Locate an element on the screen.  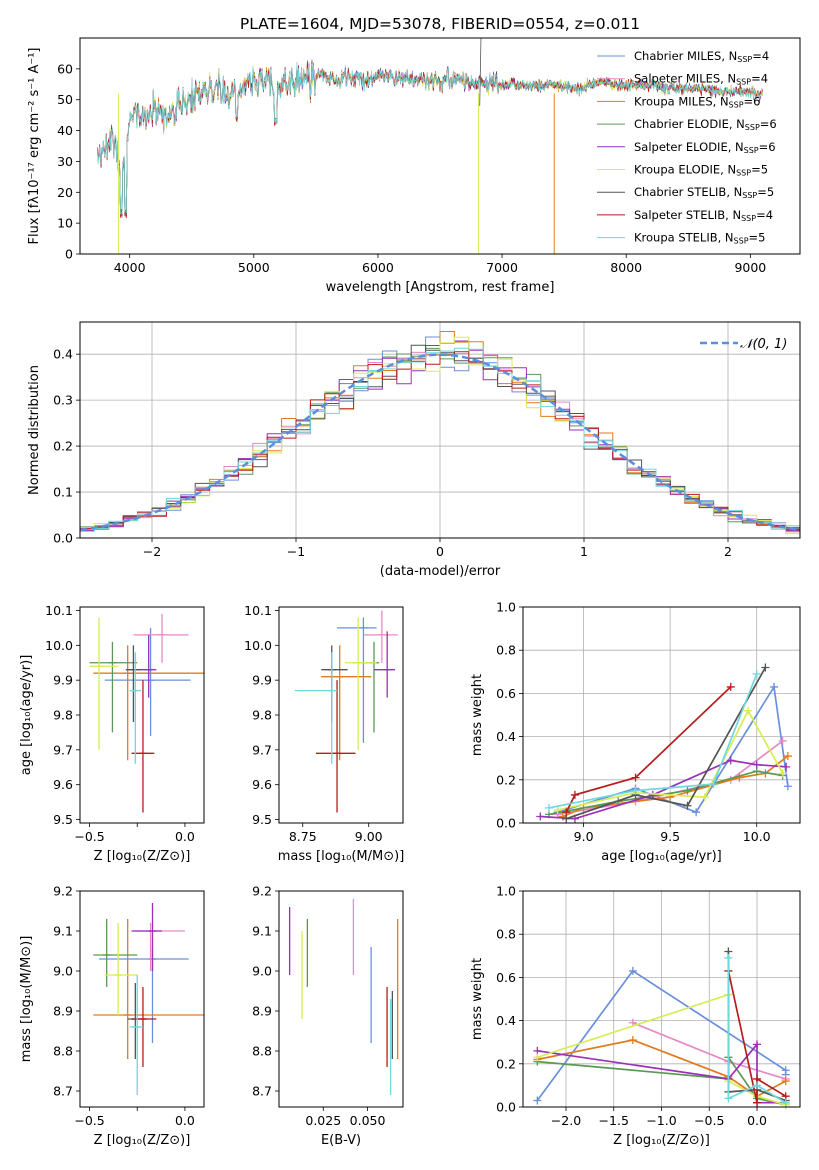
age_vs_mass-yticklabel: 9.7 is located at coordinates (262, 749).